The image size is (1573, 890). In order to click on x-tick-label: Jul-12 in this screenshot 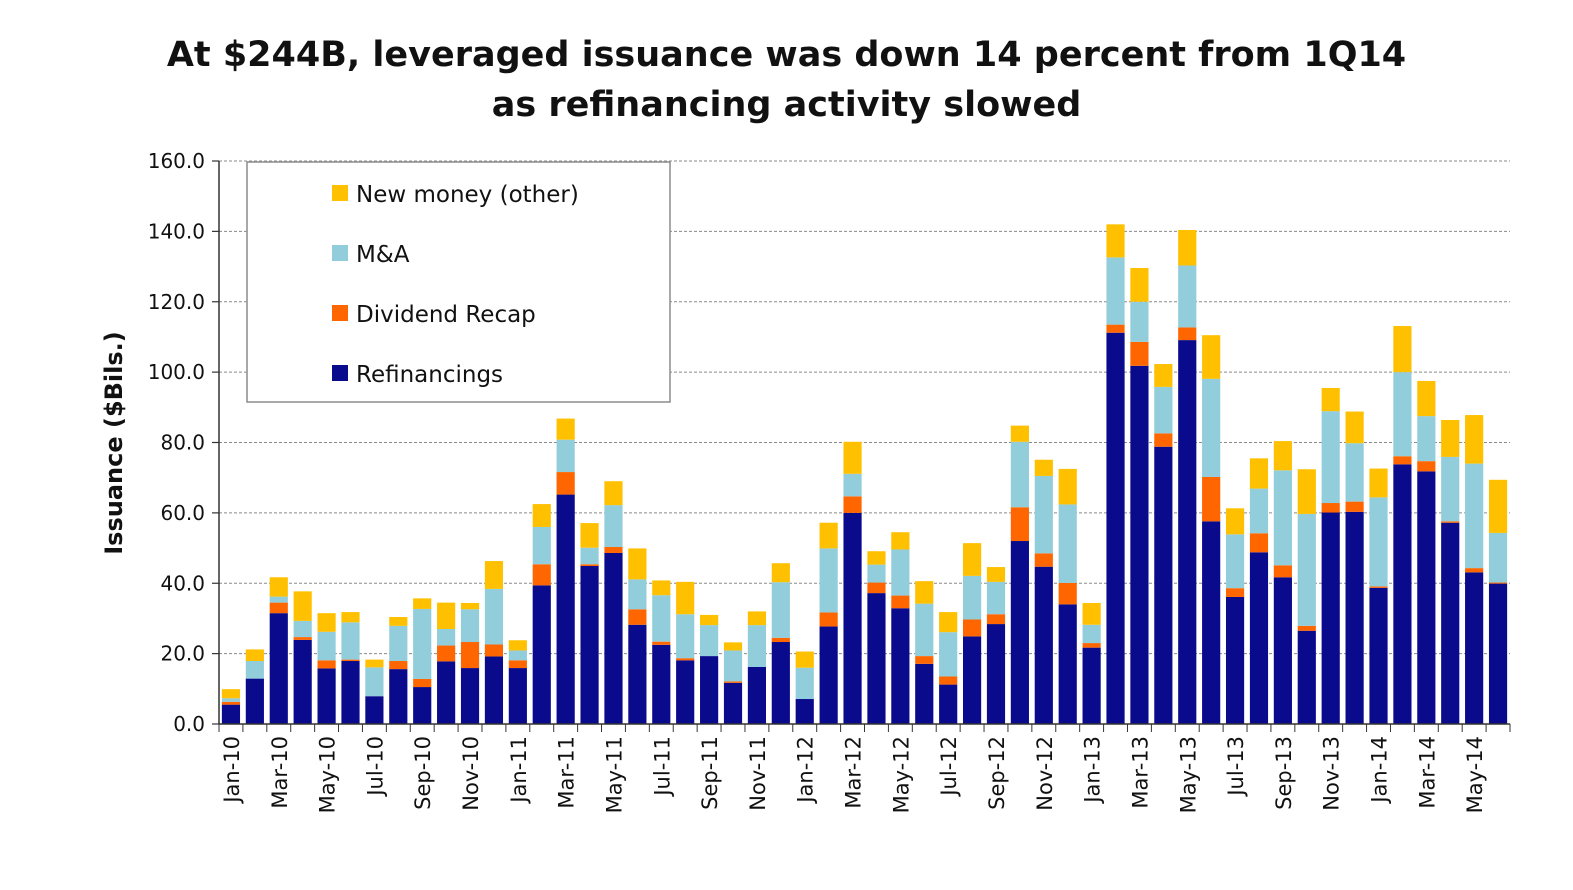, I will do `click(949, 767)`.